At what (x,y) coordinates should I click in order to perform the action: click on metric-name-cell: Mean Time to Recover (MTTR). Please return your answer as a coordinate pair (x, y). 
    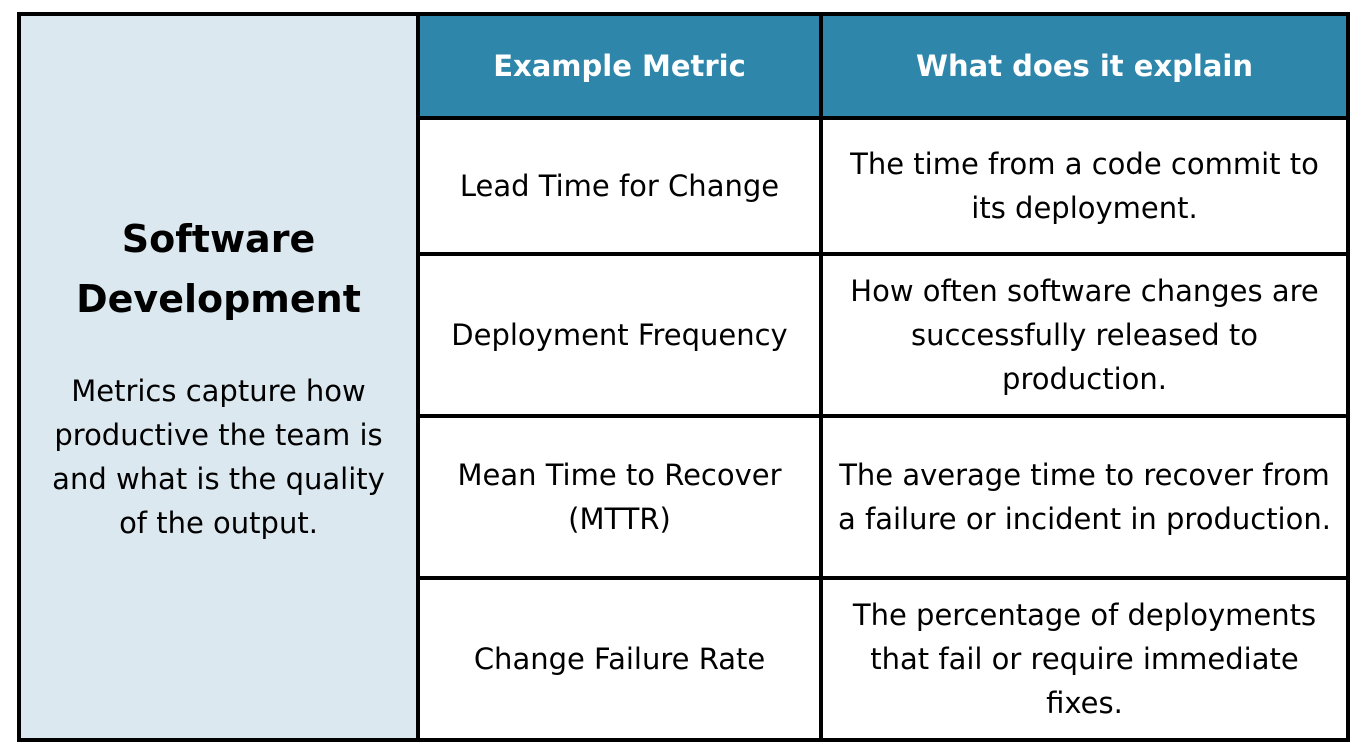
    Looking at the image, I should click on (621, 497).